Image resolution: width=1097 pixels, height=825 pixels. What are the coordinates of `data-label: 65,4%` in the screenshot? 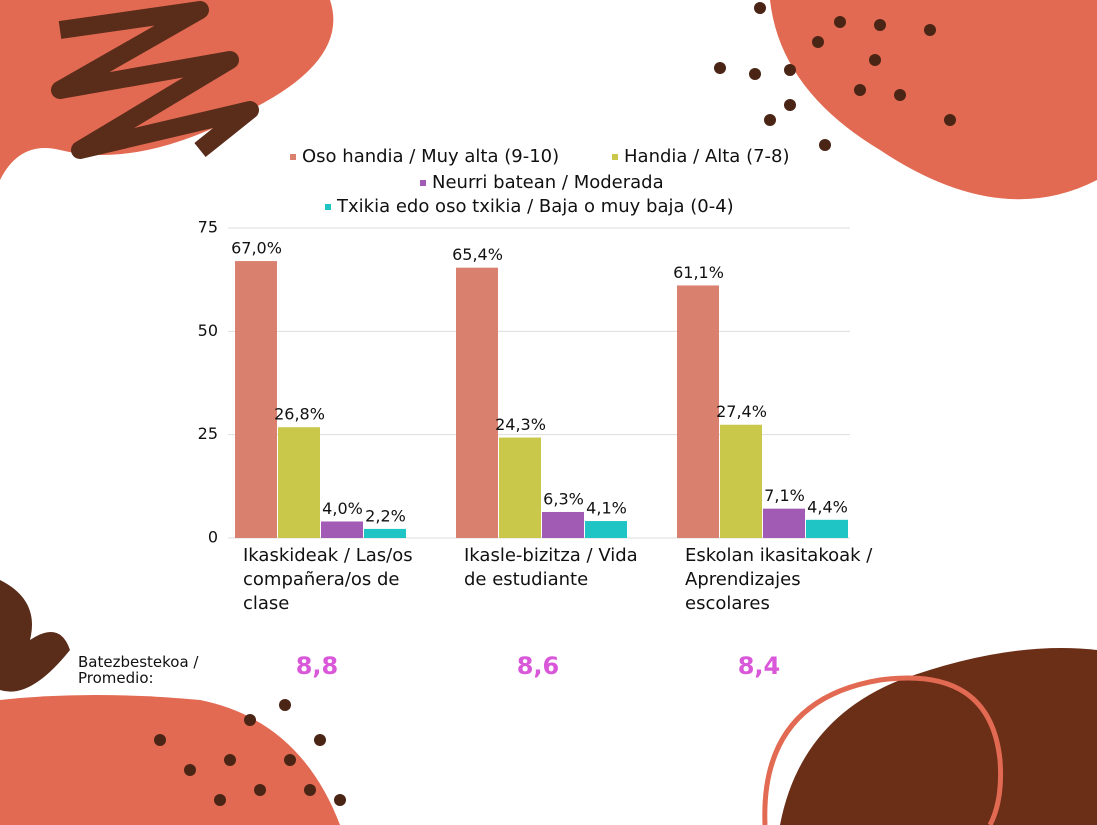 It's located at (477, 254).